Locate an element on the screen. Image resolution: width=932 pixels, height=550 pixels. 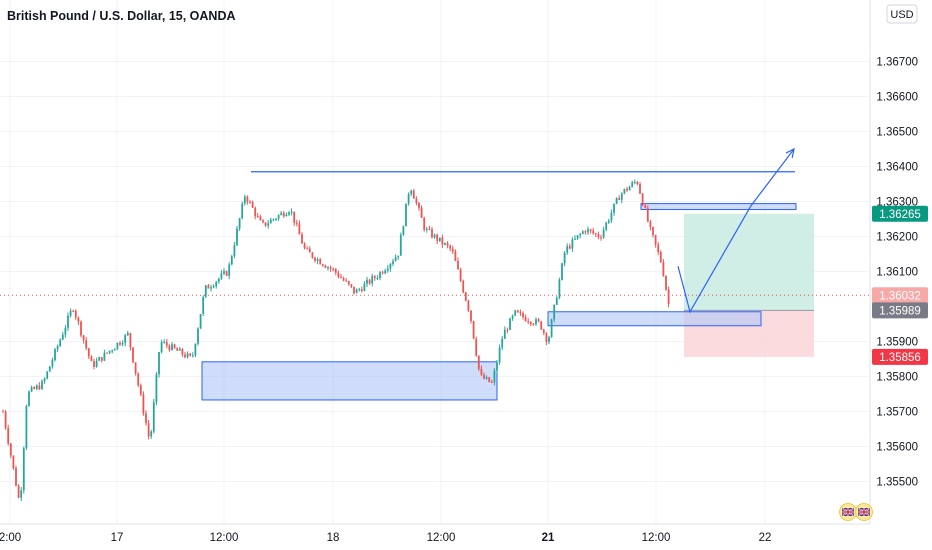
time-tick-label: 12:00 is located at coordinates (441, 538).